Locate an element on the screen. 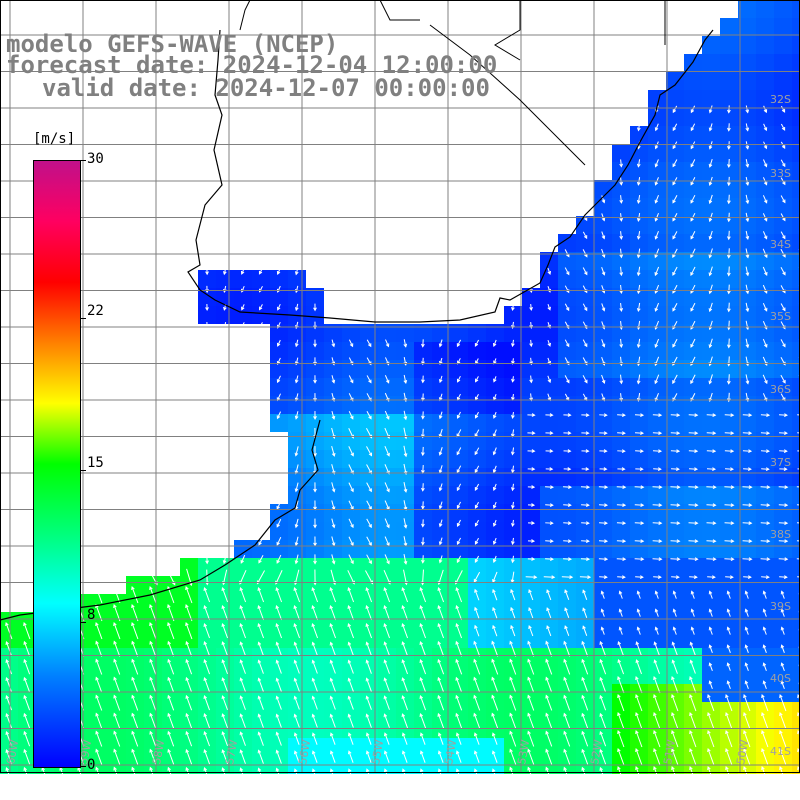 The width and height of the screenshot is (800, 800). latitude-label: 37S is located at coordinates (780, 462).